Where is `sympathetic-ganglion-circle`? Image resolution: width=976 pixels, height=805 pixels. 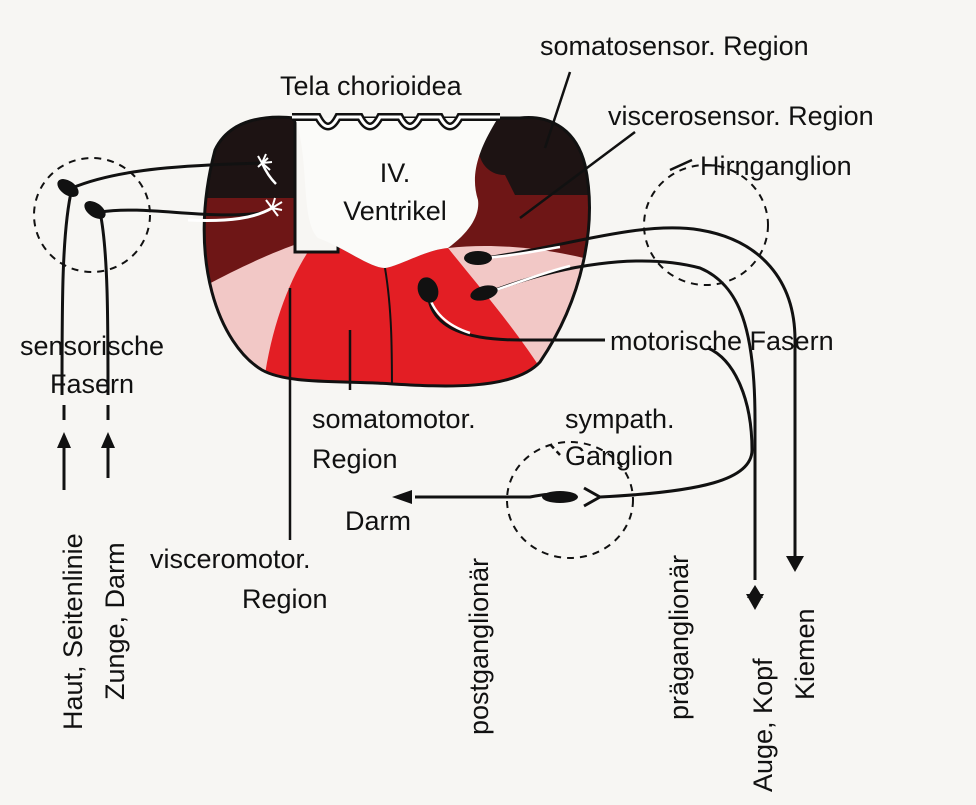 sympathetic-ganglion-circle is located at coordinates (570, 500).